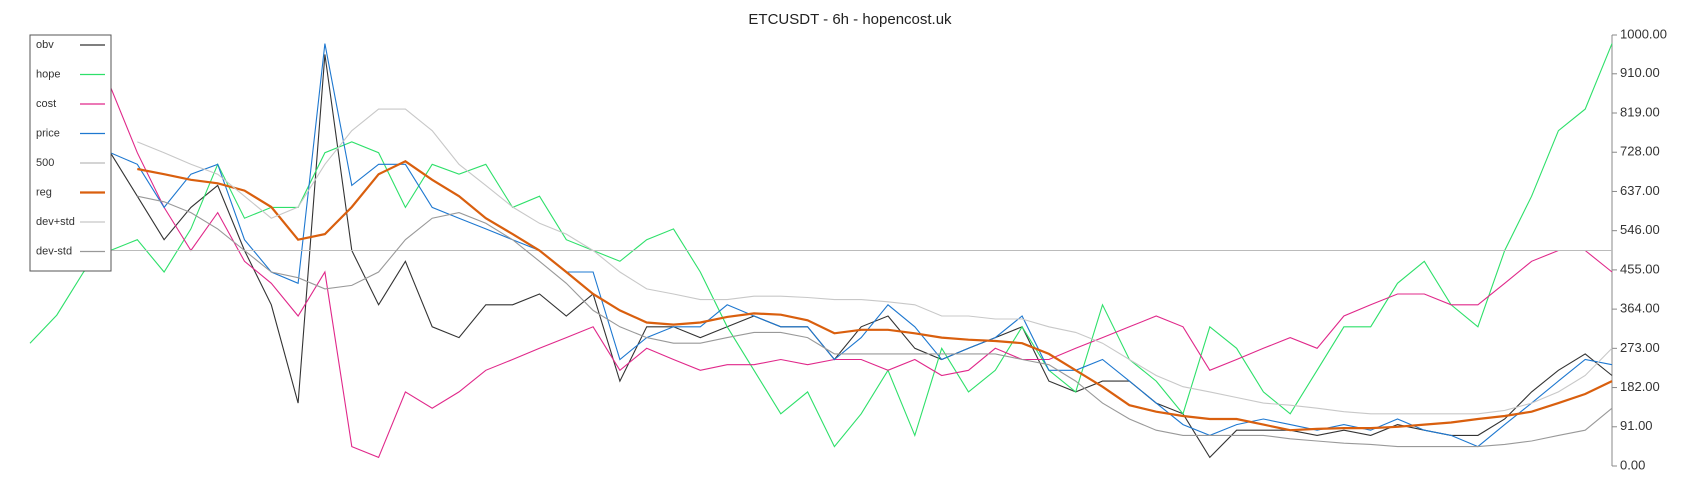 This screenshot has width=1700, height=500. I want to click on y-tick-label: 182.00, so click(1640, 386).